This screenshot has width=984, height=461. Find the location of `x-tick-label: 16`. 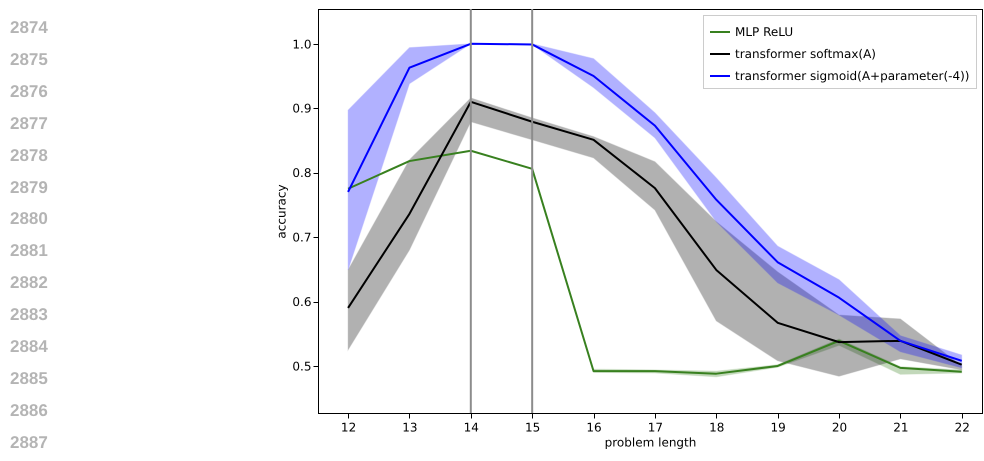

x-tick-label: 16 is located at coordinates (594, 427).